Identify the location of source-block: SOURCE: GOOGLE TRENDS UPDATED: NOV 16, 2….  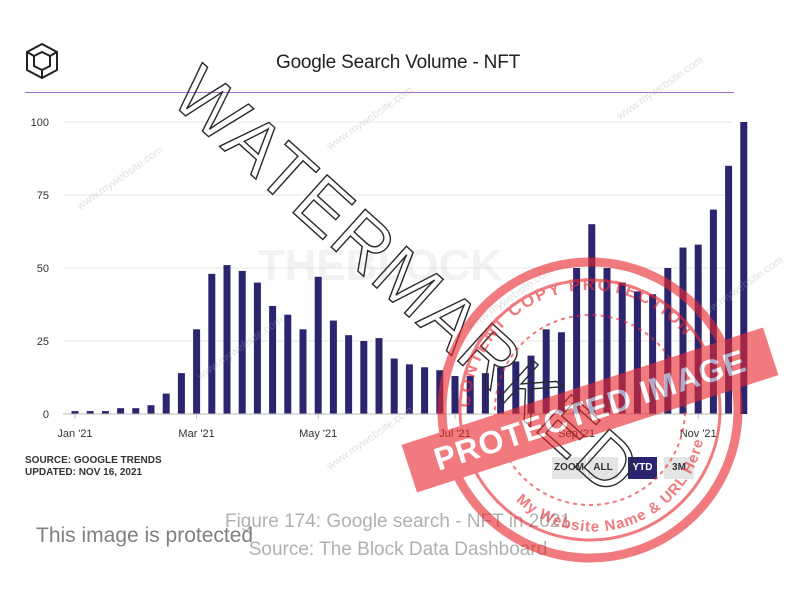
(93, 467).